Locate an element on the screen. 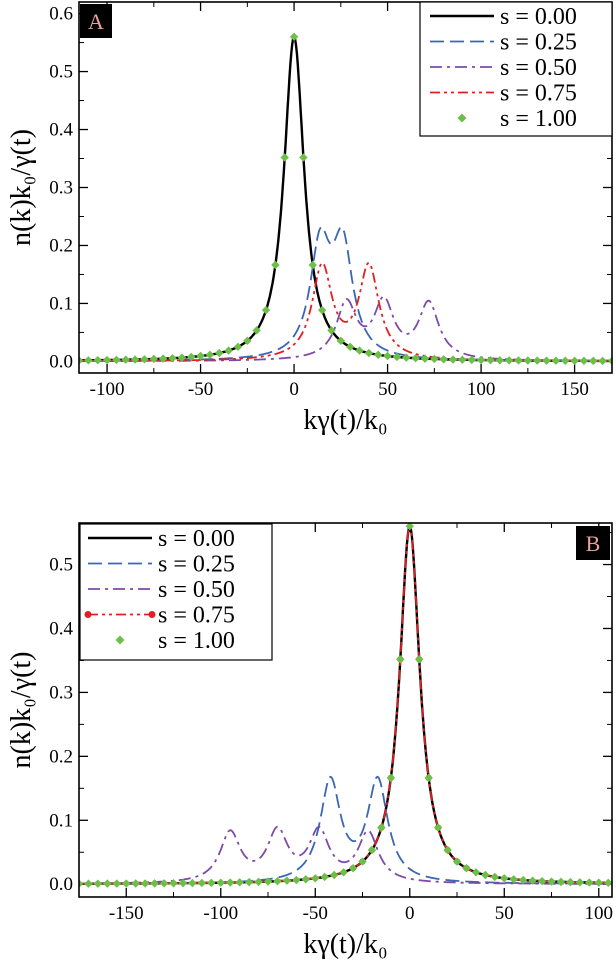  y-tick-label: 0.1 is located at coordinates (61, 820).